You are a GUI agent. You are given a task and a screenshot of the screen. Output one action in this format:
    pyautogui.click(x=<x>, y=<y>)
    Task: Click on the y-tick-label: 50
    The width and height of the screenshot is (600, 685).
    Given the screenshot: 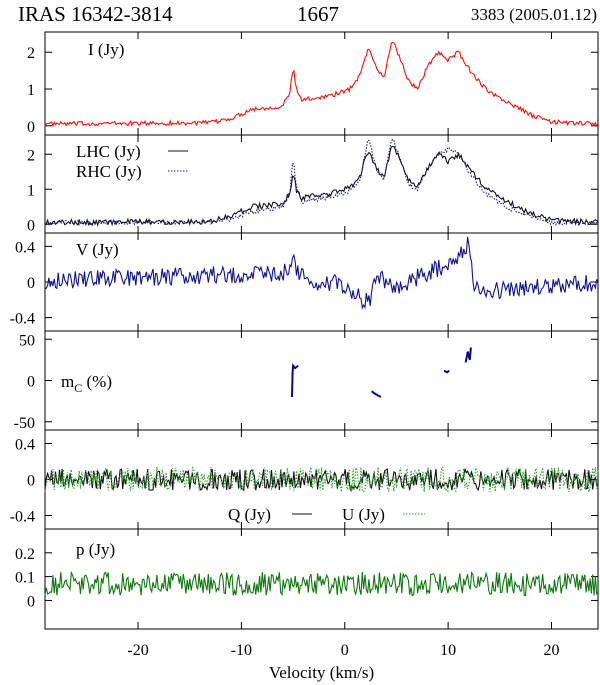 What is the action you would take?
    pyautogui.click(x=27, y=340)
    